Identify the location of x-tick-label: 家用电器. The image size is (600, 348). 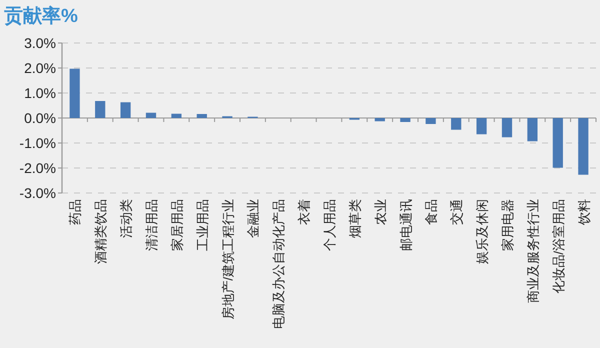
(507, 225).